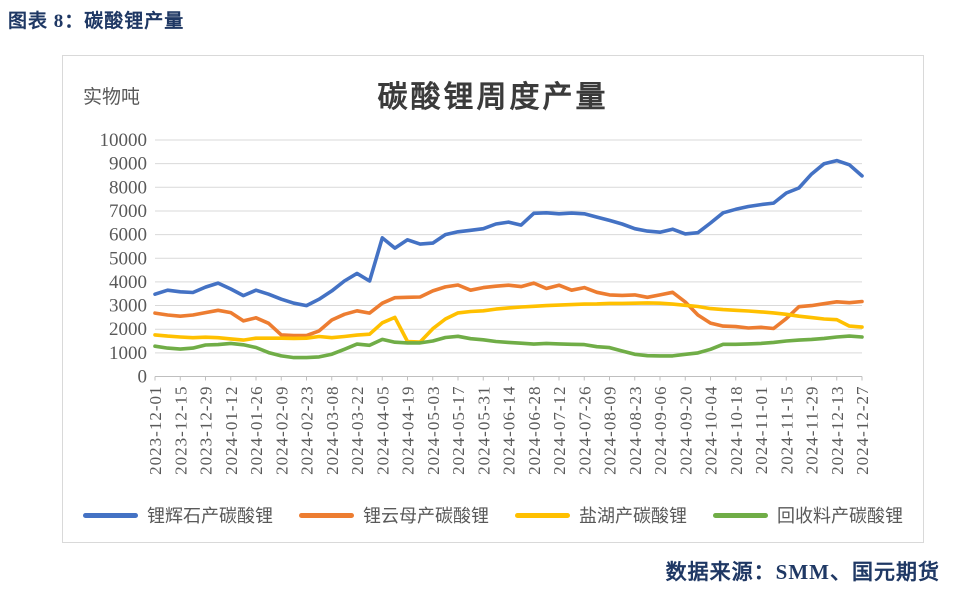 The image size is (955, 595). I want to click on x-tick-label: 2024-01-12, so click(231, 430).